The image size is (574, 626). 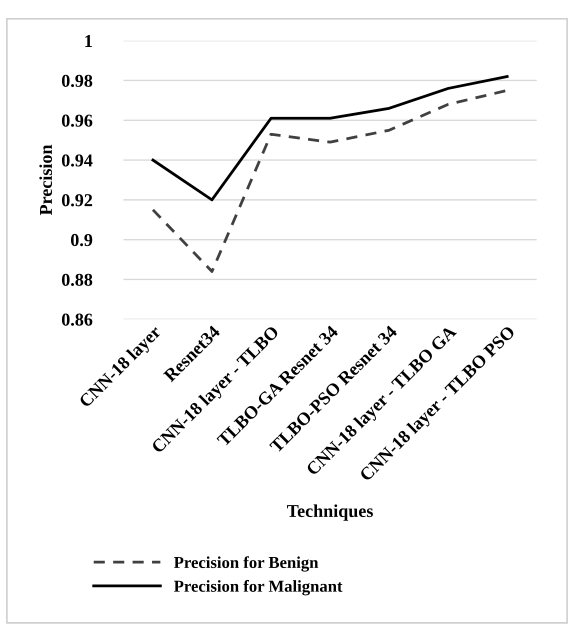 What do you see at coordinates (77, 200) in the screenshot?
I see `y-tick-label: 0.92` at bounding box center [77, 200].